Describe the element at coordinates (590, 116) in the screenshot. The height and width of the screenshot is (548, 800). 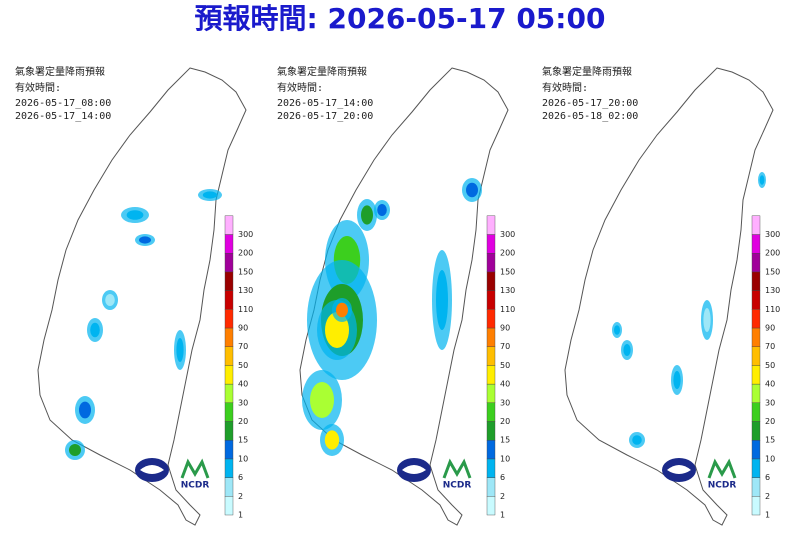
I see `panel-end: 2026-05-18_02:00` at that location.